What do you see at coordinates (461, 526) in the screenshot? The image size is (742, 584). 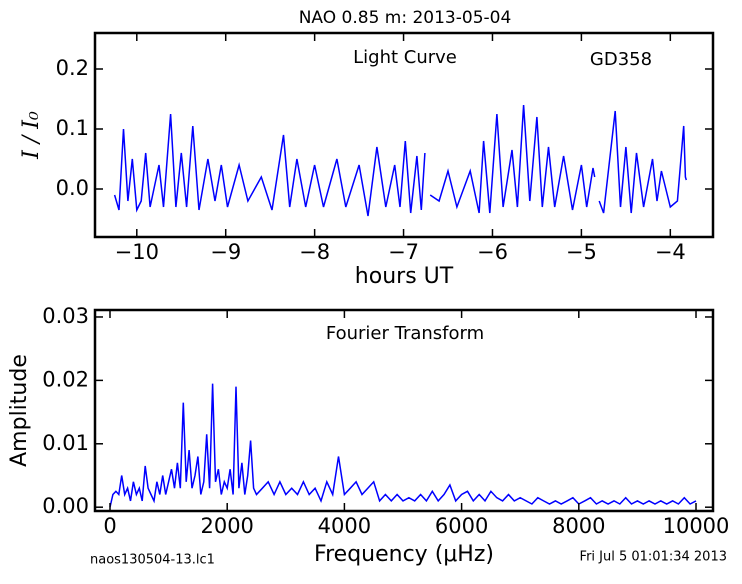 I see `x-tick-label: 6000` at bounding box center [461, 526].